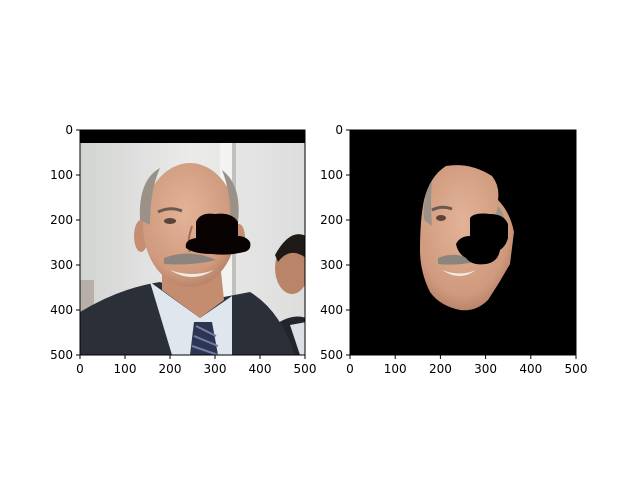 The height and width of the screenshot is (480, 640). Describe the element at coordinates (260, 369) in the screenshot. I see `left-xtick-label: 400` at that location.